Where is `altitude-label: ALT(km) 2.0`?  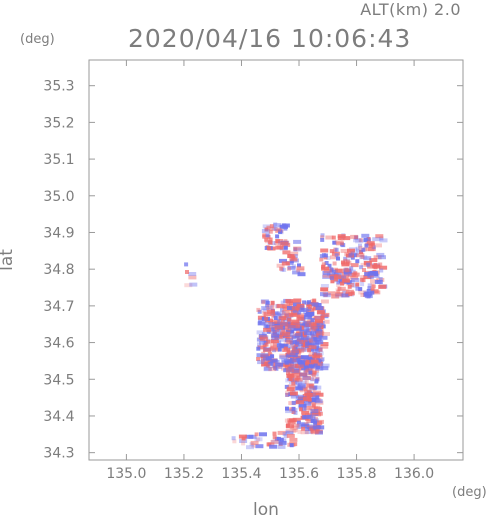 altitude-label: ALT(km) 2.0 is located at coordinates (410, 9).